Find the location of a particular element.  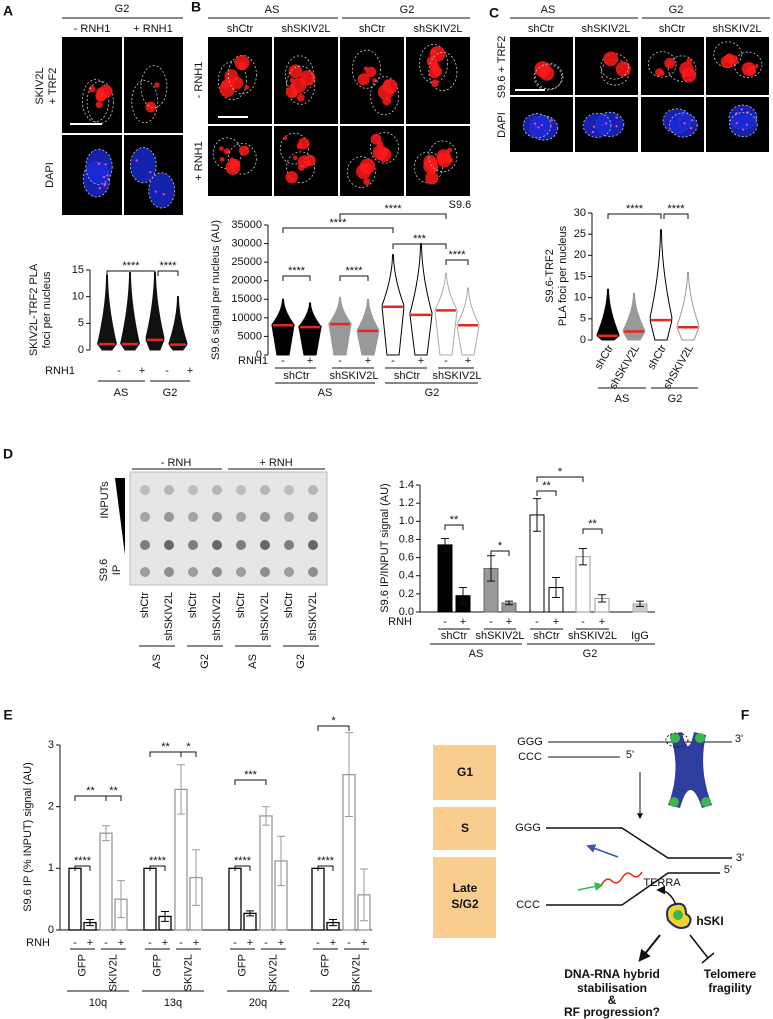

column-label: shSKIV2L is located at coordinates (737, 29).